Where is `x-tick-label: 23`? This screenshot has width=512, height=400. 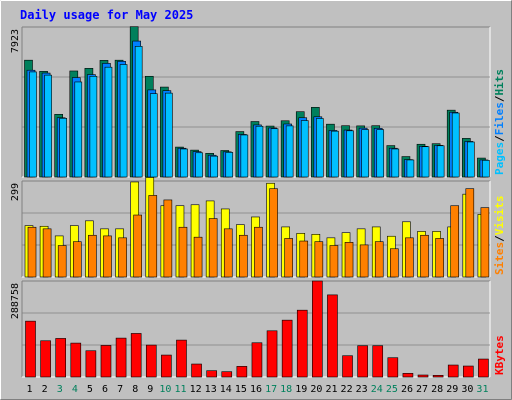 x-tick-label: 23 is located at coordinates (362, 389).